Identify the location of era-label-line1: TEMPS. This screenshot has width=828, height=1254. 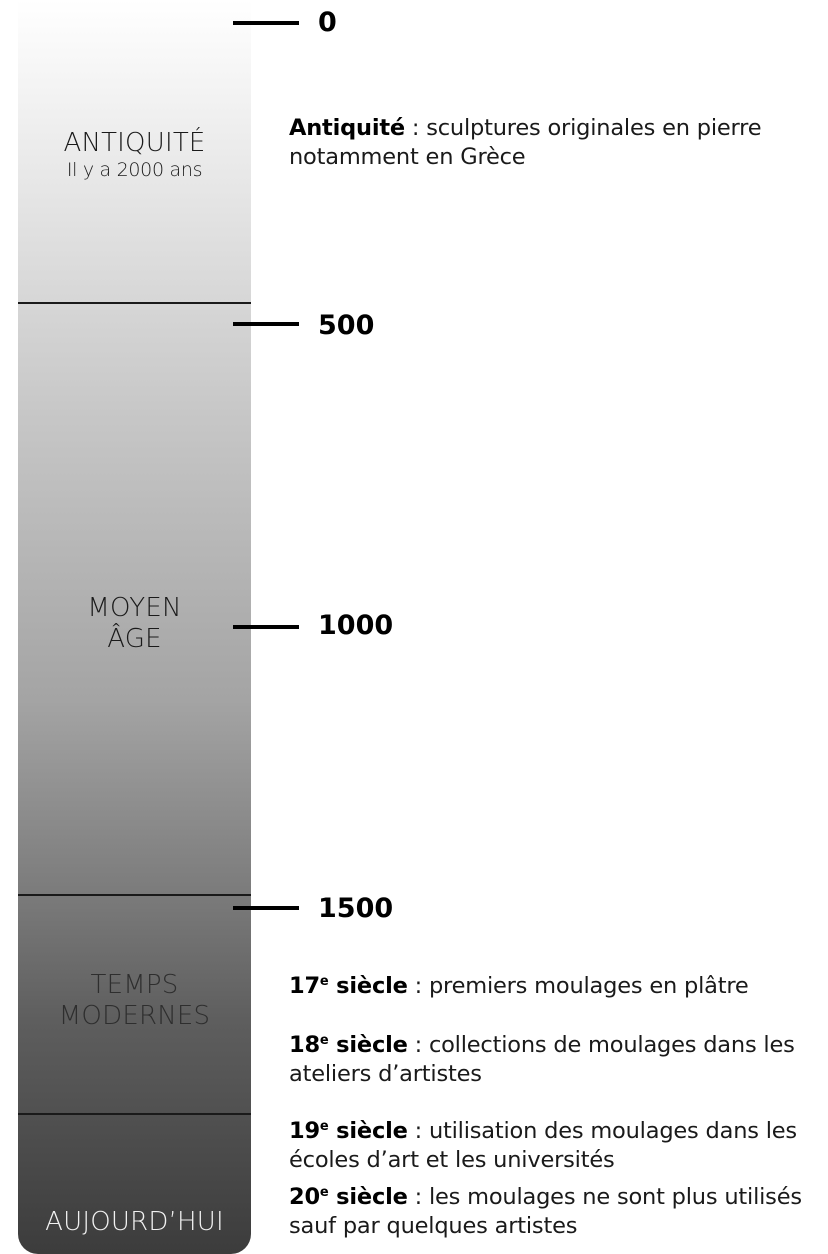
(134, 985).